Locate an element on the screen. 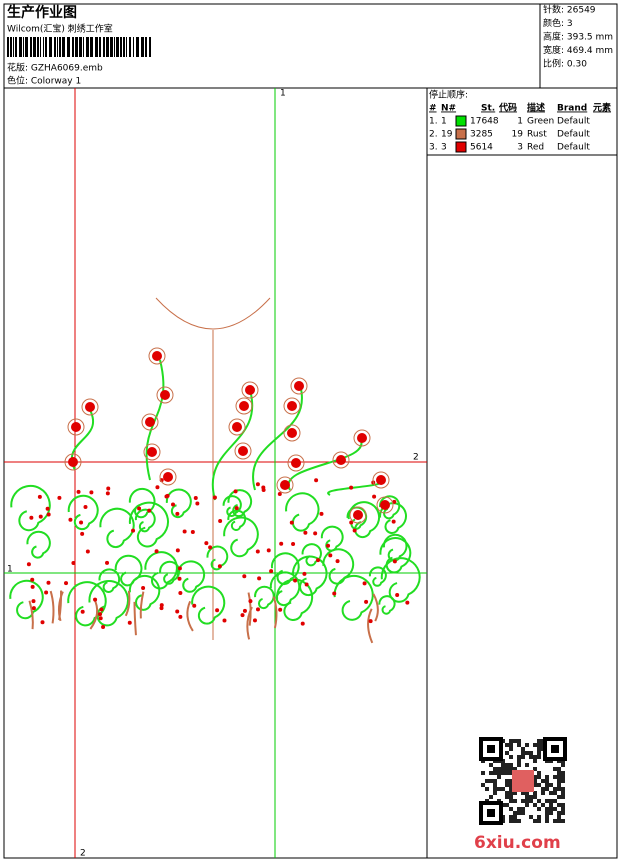  info-line: 比例: 0.30 is located at coordinates (565, 64).